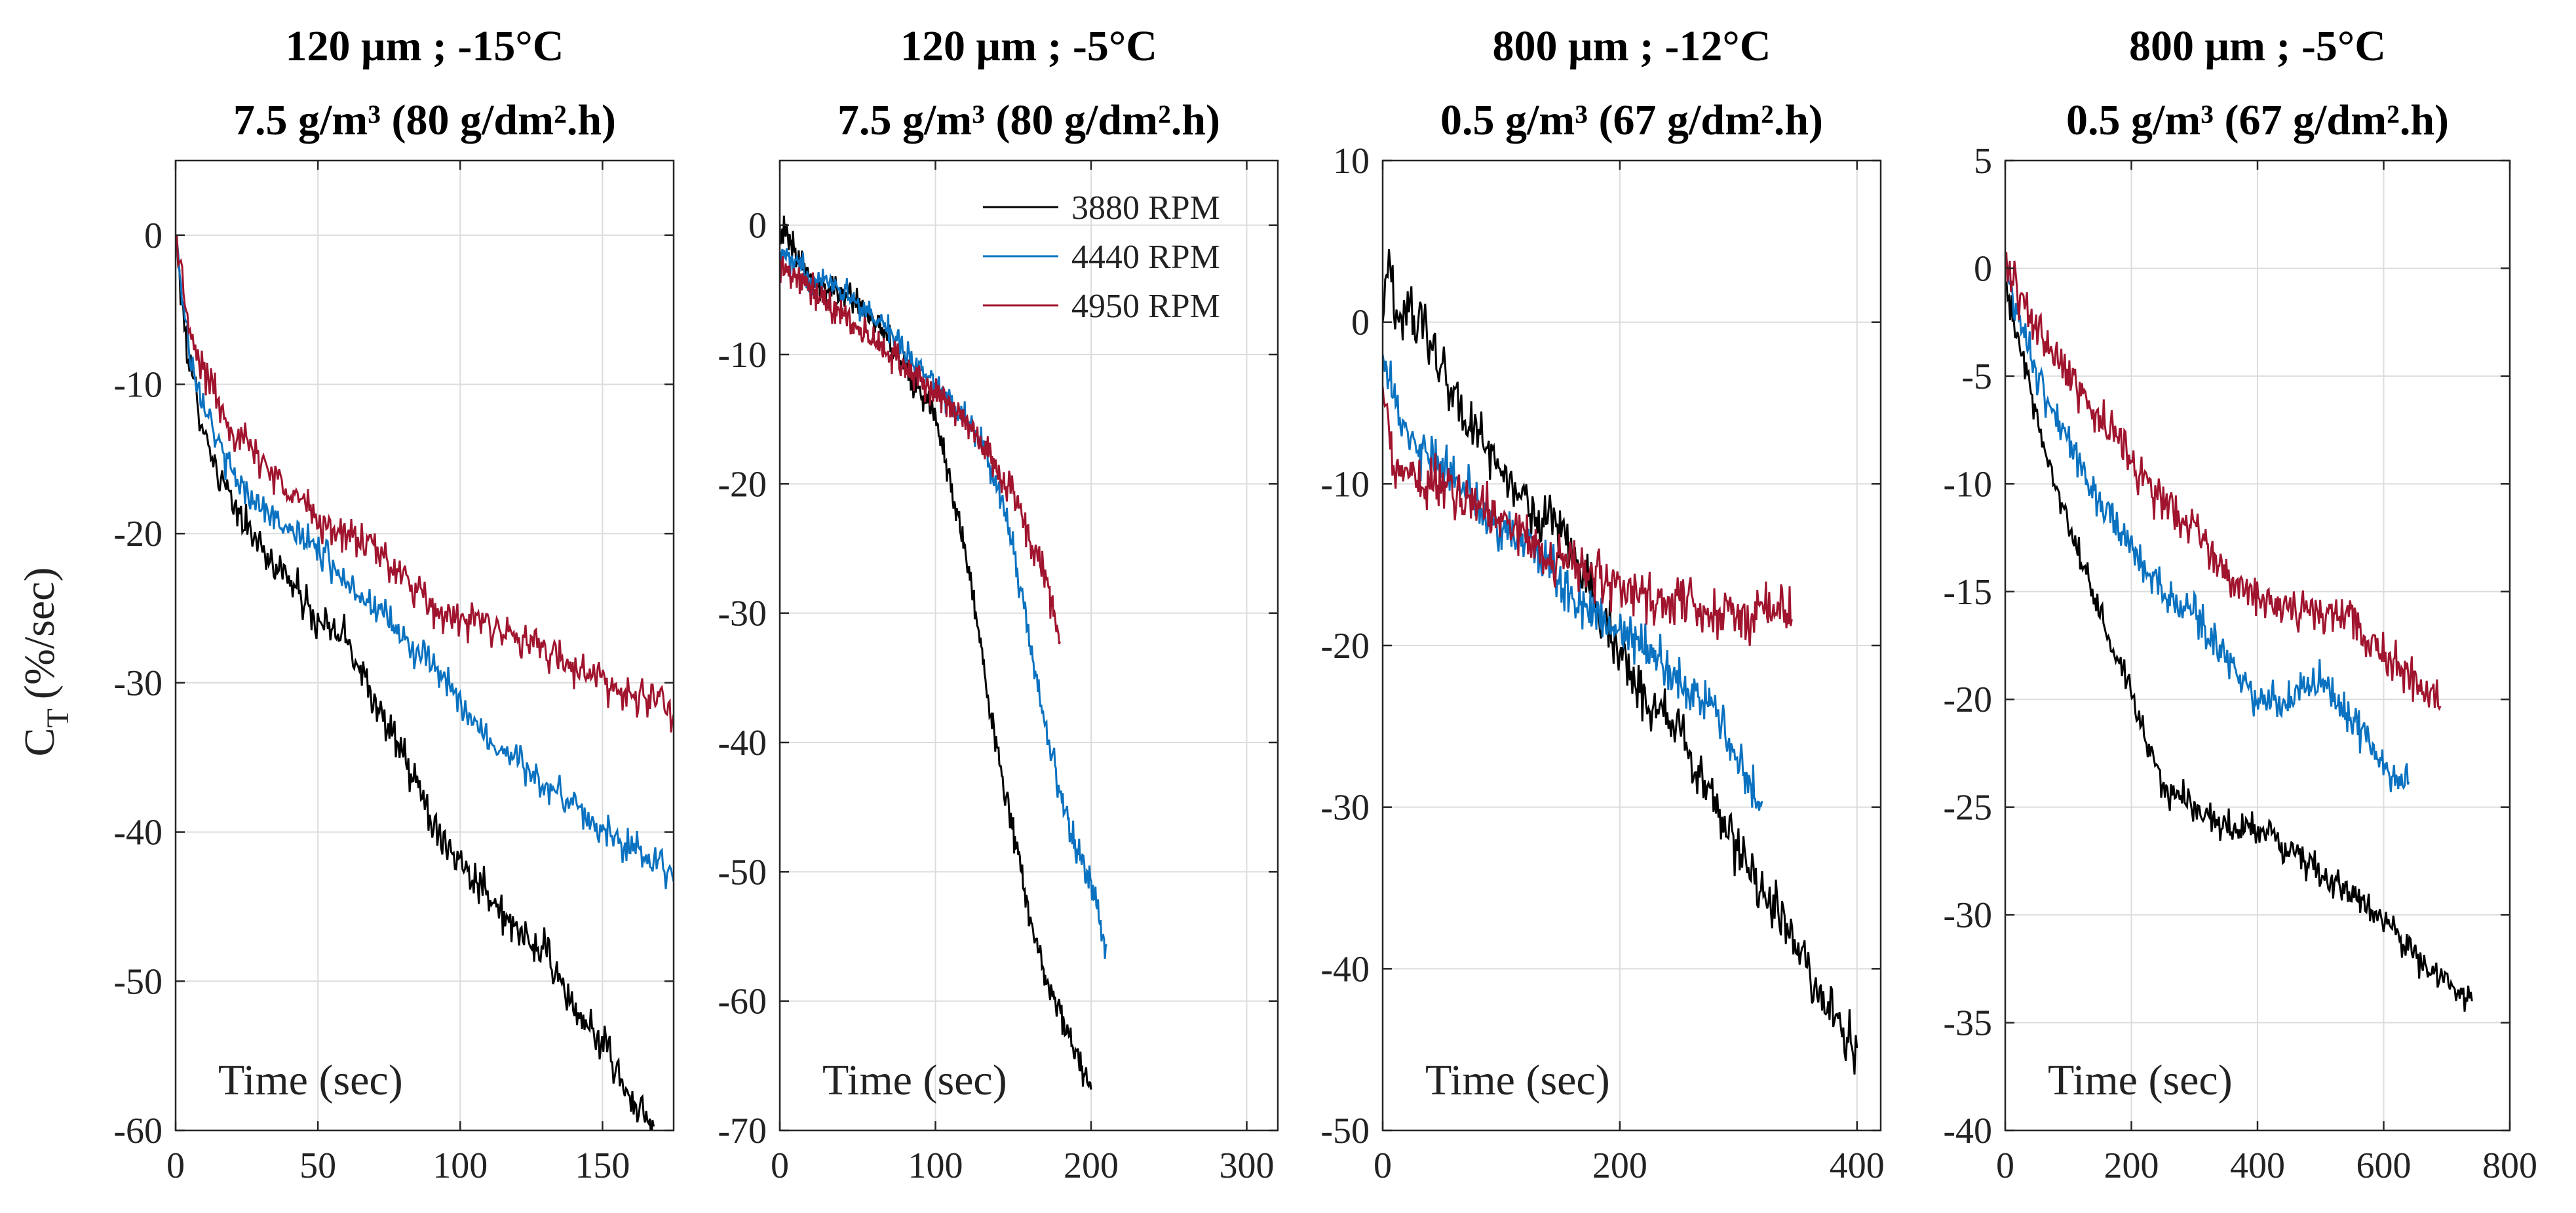  I want to click on panel-title-line1: 800 μm ; -5°C, so click(2257, 46).